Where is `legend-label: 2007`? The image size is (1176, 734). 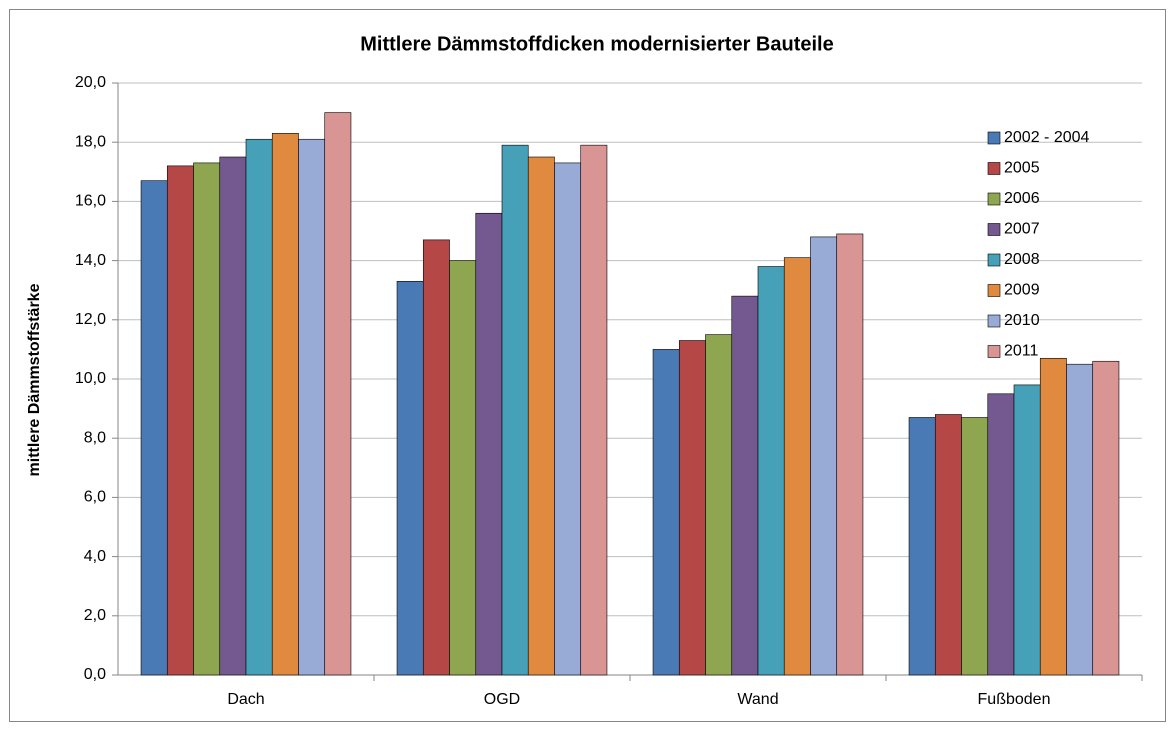
legend-label: 2007 is located at coordinates (1022, 229).